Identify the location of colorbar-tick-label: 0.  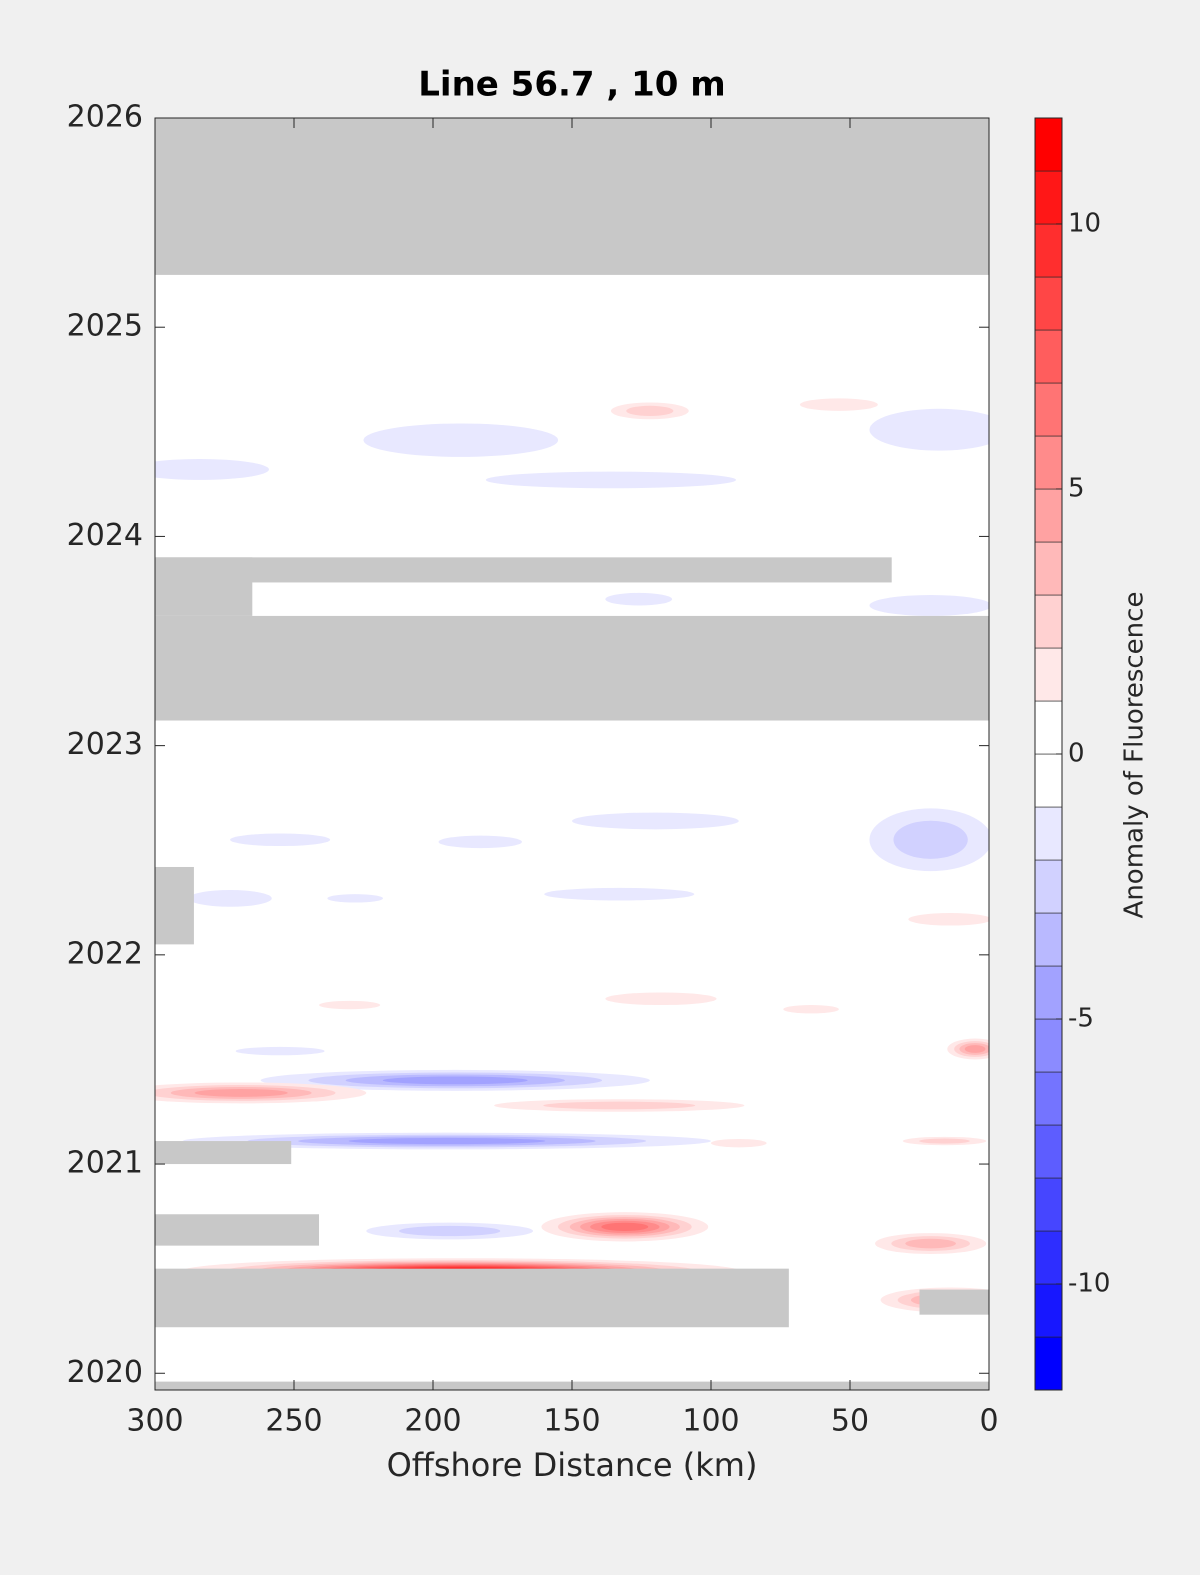
(1076, 754).